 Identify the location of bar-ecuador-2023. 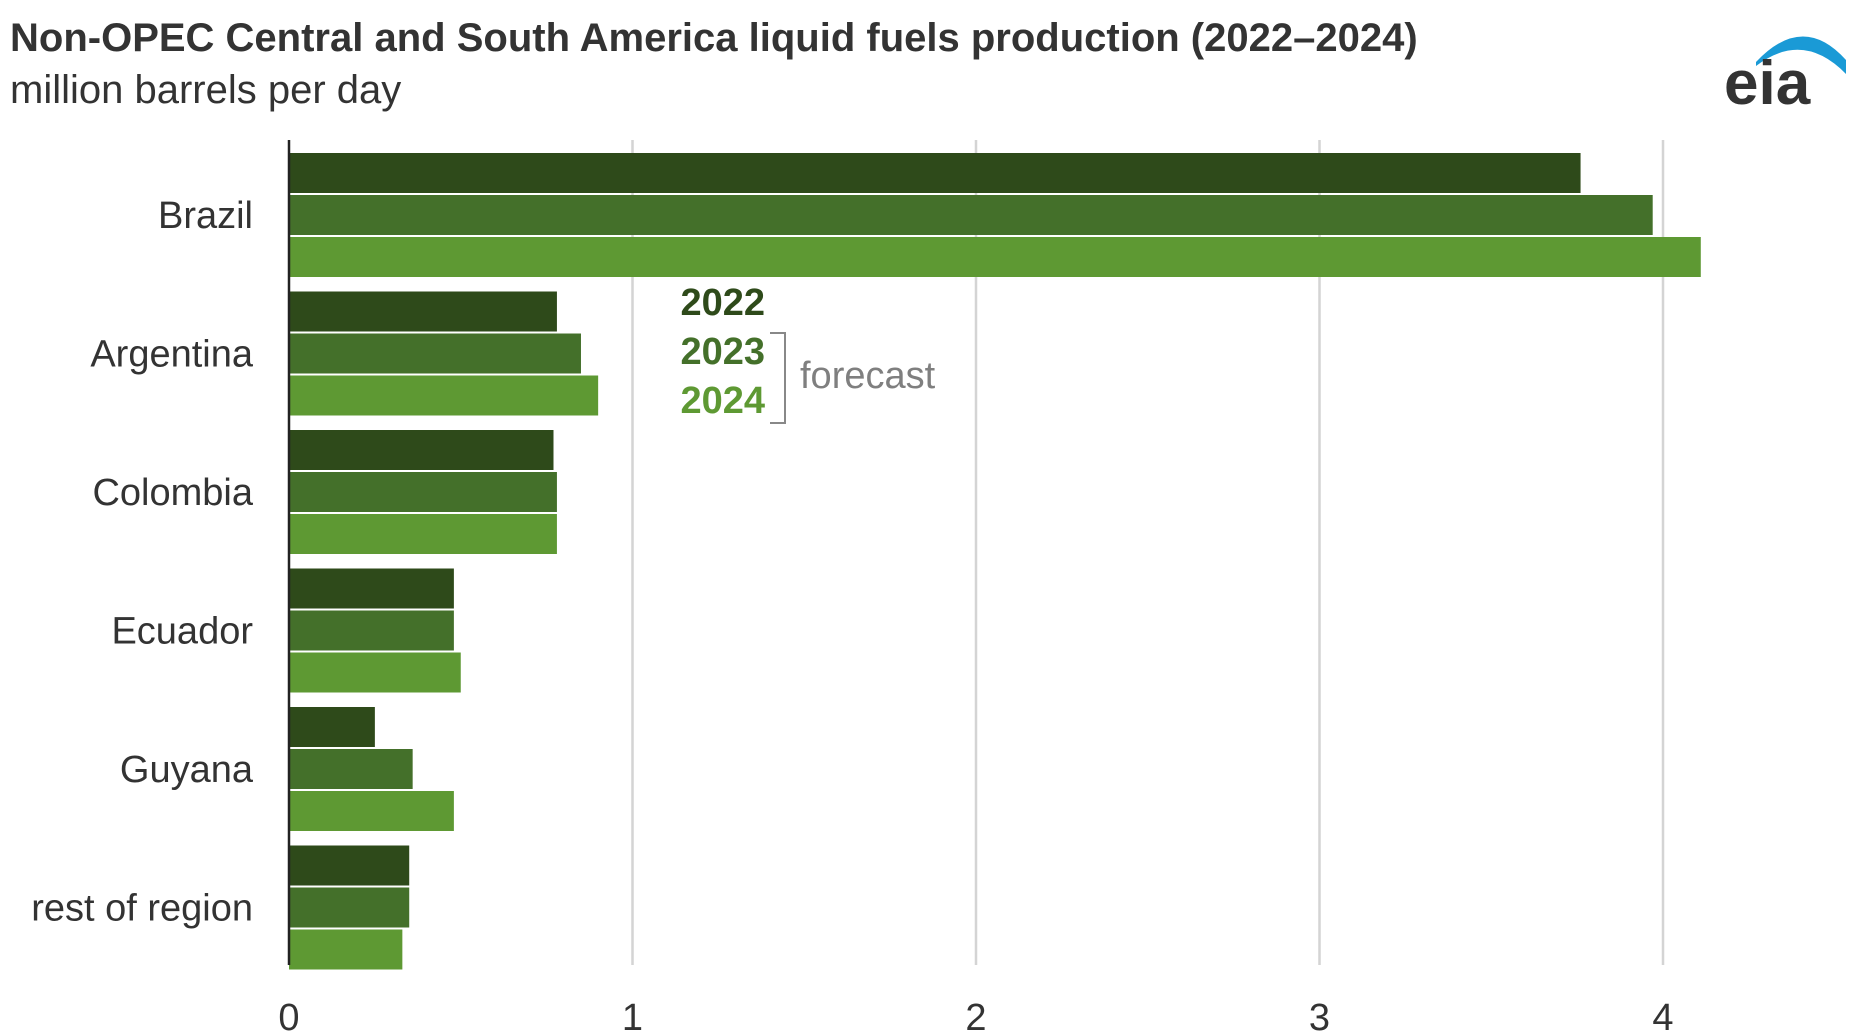
(371, 630).